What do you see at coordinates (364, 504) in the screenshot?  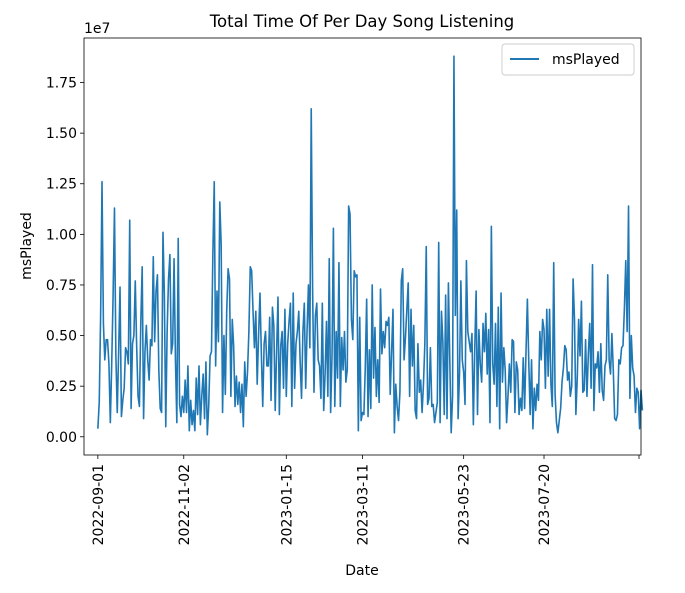 I see `x-tick-label: 2023-03-11` at bounding box center [364, 504].